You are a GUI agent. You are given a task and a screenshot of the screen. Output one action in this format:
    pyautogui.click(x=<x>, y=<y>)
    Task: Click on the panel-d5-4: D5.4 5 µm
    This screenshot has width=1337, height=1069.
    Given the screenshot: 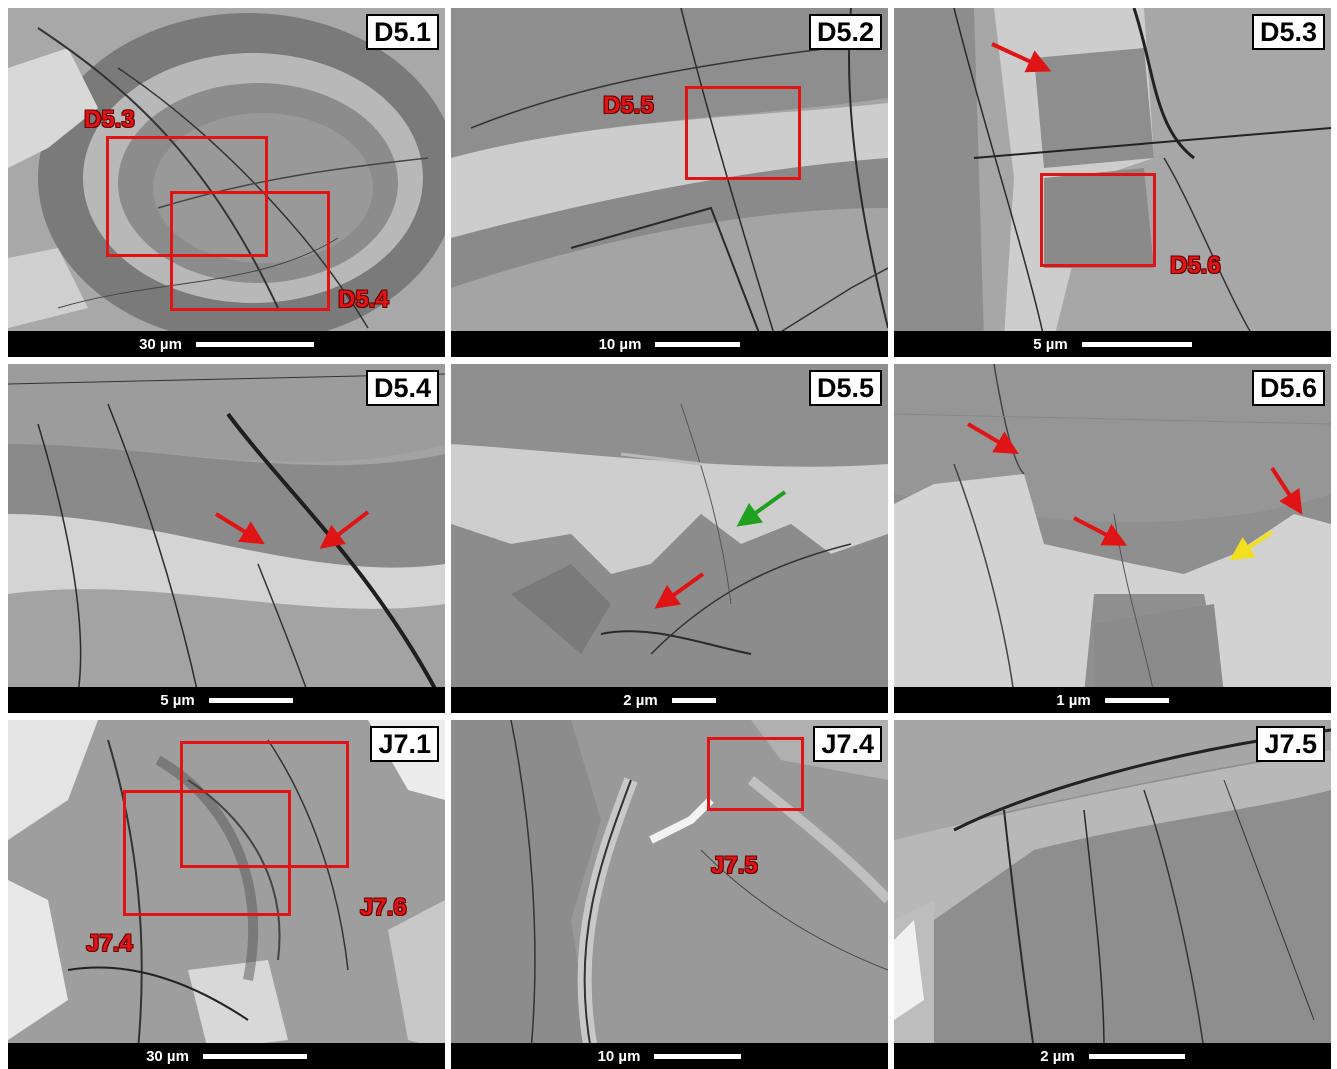 What is the action you would take?
    pyautogui.click(x=226, y=538)
    